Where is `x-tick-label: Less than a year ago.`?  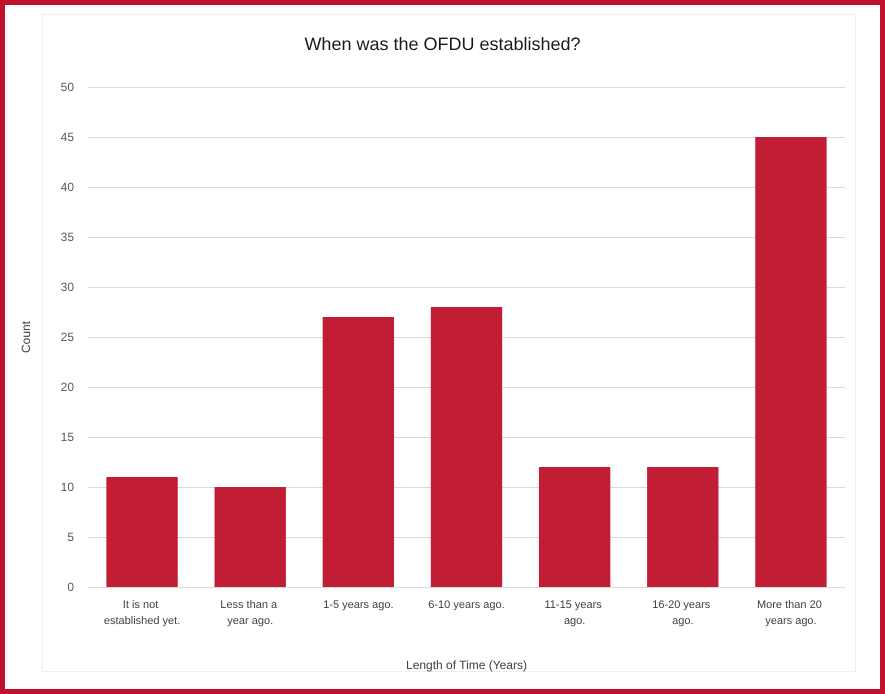 x-tick-label: Less than a year ago. is located at coordinates (250, 613).